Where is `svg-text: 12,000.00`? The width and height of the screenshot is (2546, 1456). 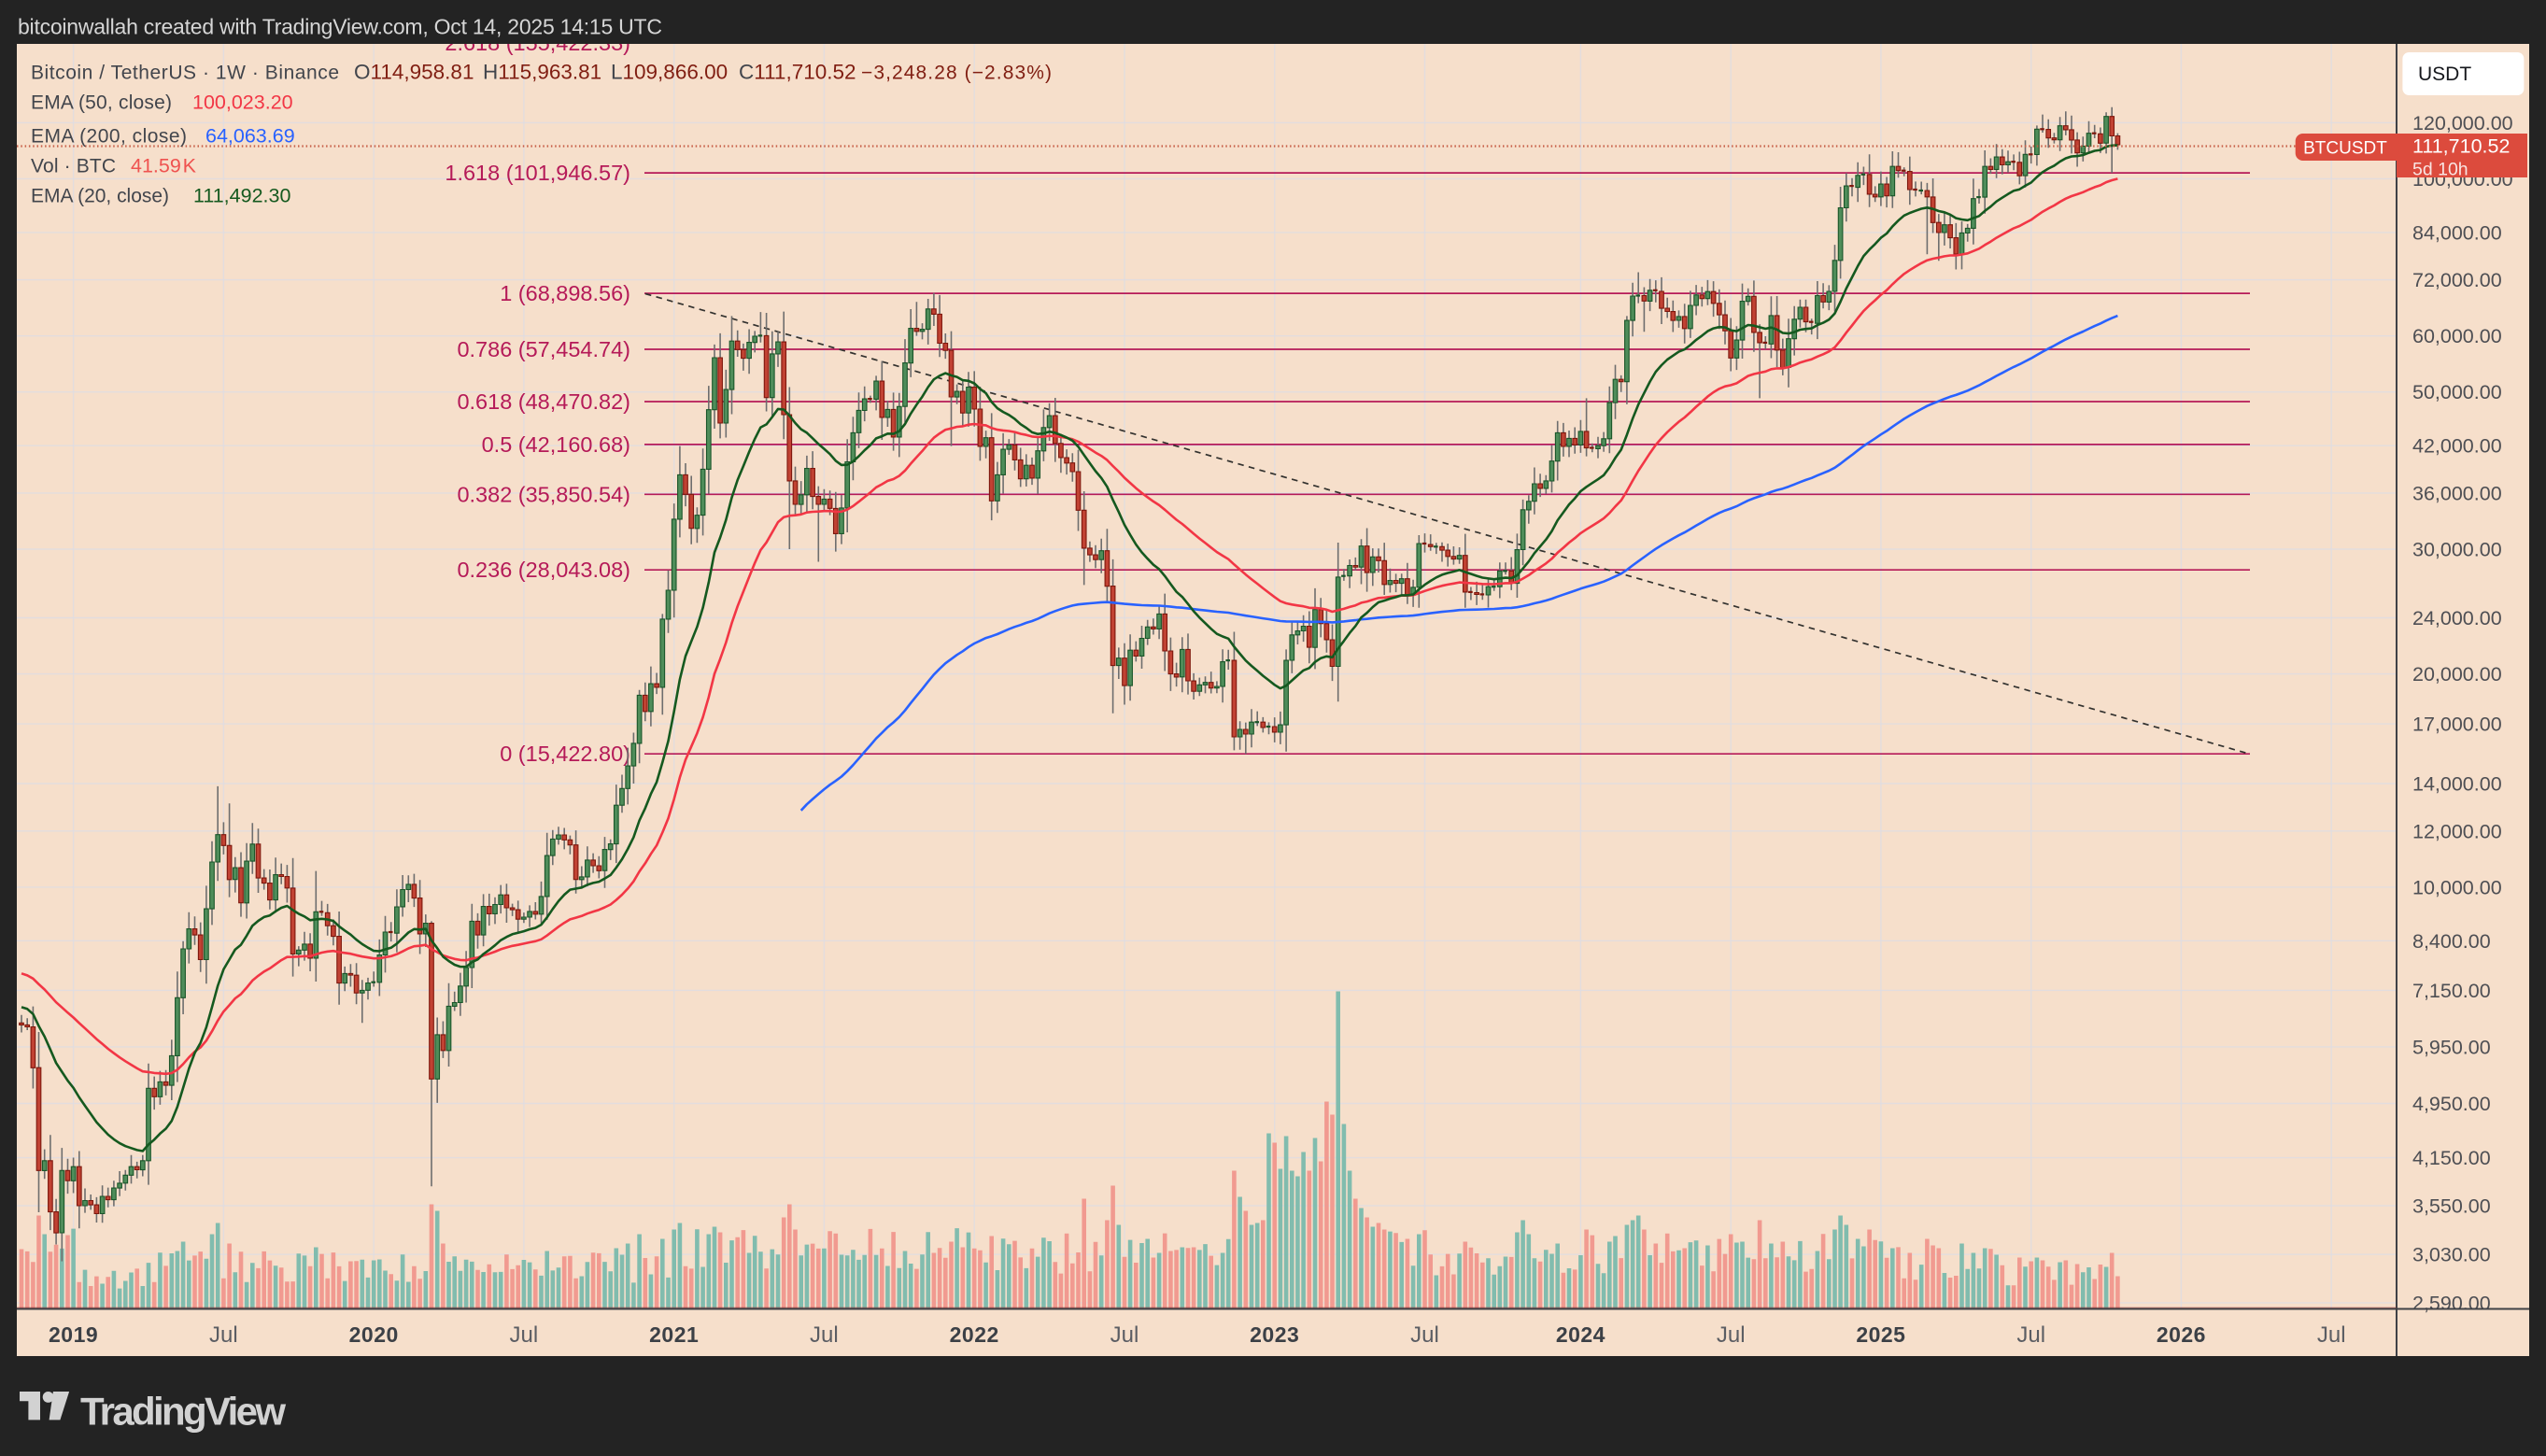
svg-text: 12,000.00 is located at coordinates (2457, 831).